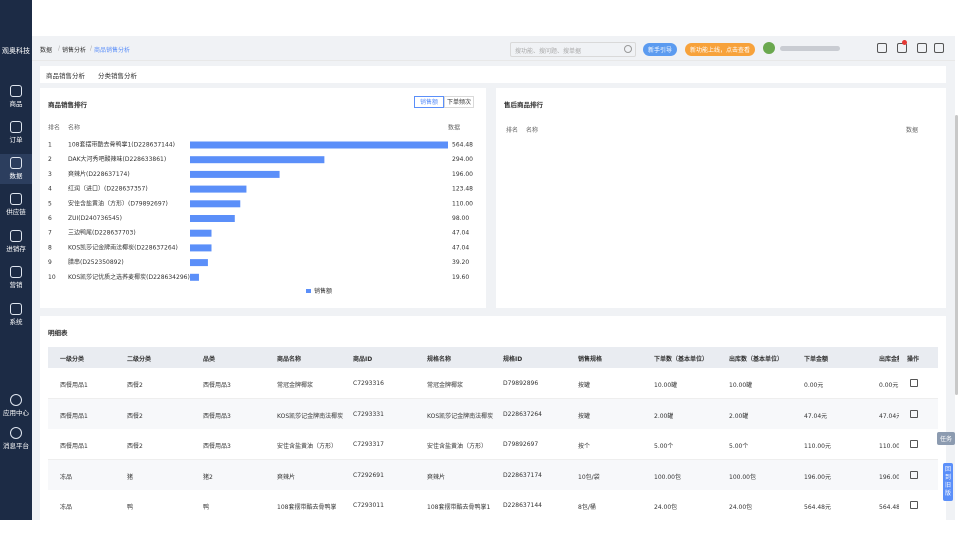 Image resolution: width=961 pixels, height=560 pixels. Describe the element at coordinates (756, 358) in the screenshot. I see `table-header-cell: 出库数（基本单位）` at that location.